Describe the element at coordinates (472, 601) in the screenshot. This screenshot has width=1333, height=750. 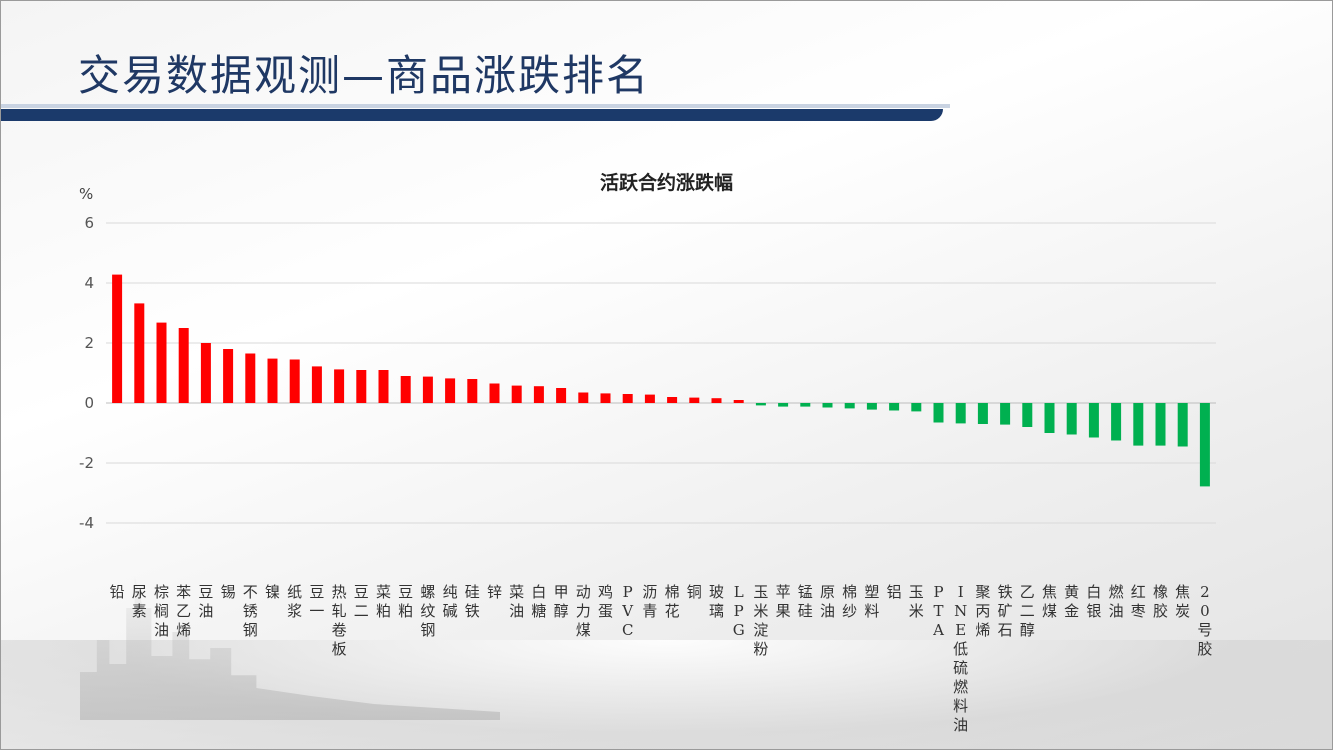
I see `category-label: 硅铁` at that location.